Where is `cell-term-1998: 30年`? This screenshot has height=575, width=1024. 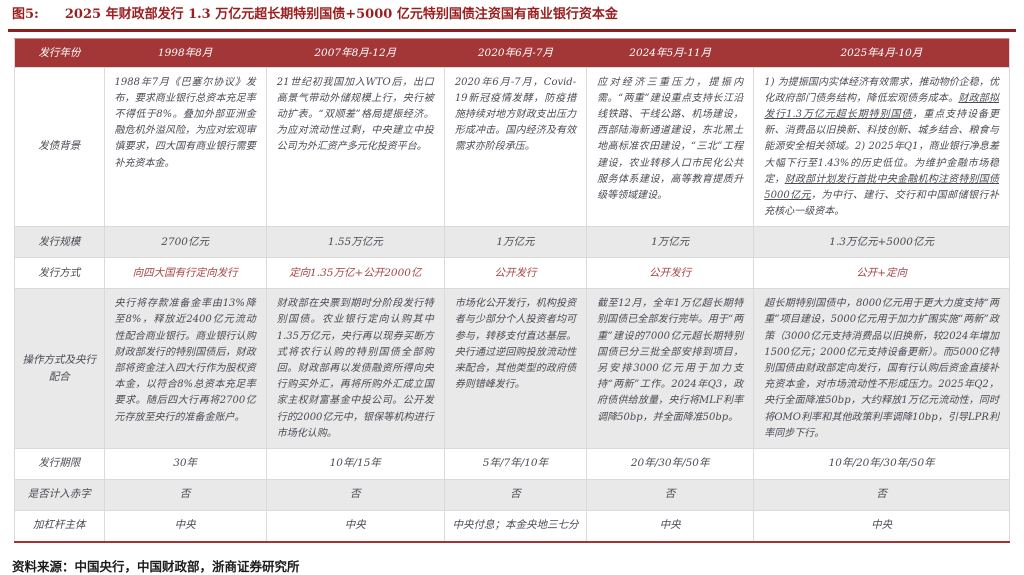
cell-term-1998: 30年 is located at coordinates (185, 463).